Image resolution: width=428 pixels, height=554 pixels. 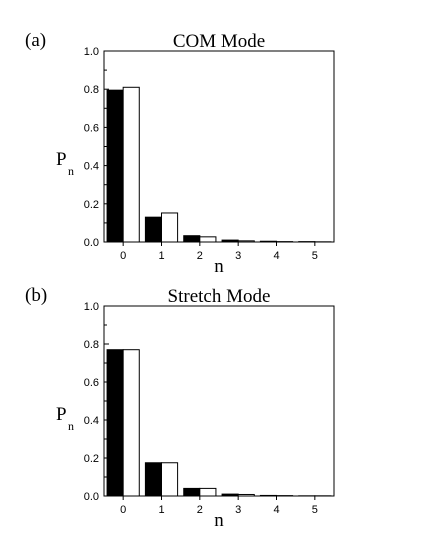 What do you see at coordinates (219, 296) in the screenshot?
I see `chart-title: Stretch Mode` at bounding box center [219, 296].